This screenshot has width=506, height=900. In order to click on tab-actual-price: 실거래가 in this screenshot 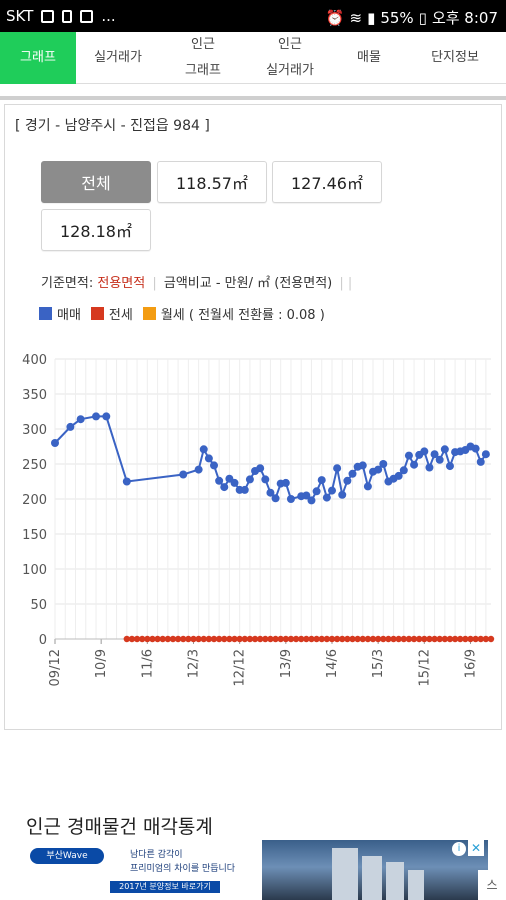, I will do `click(118, 57)`.